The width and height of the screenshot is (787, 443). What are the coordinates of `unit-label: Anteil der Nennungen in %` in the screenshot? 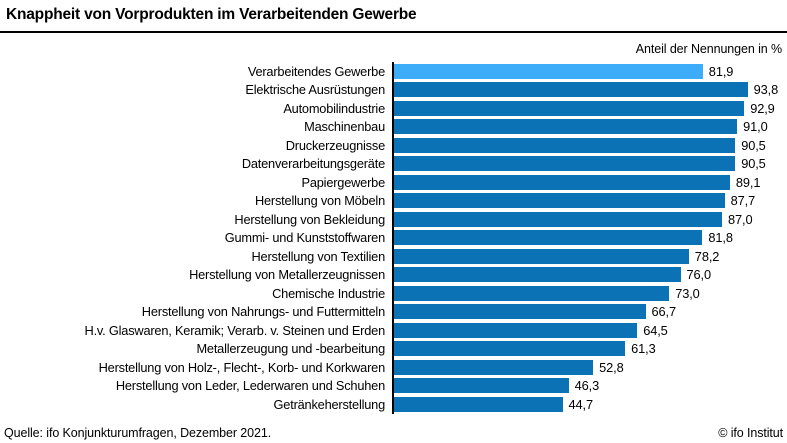 It's located at (708, 49).